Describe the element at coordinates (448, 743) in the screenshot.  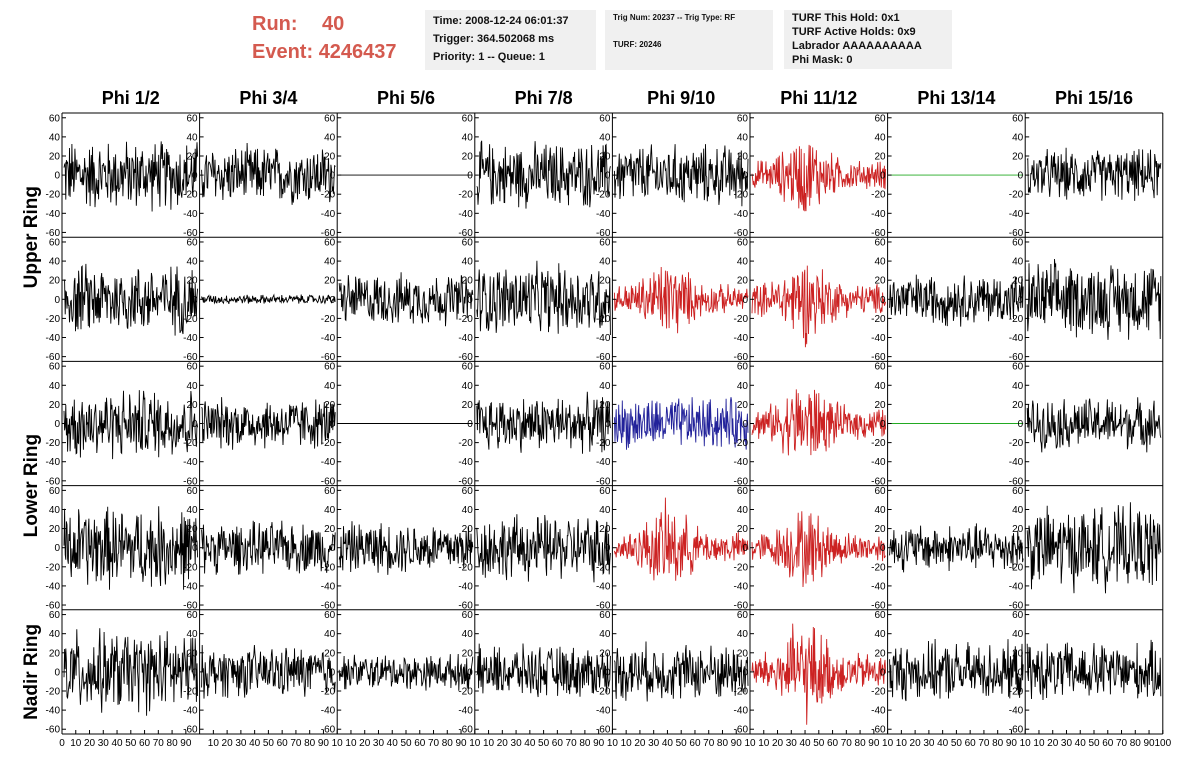
I see `x-tick-label: 80` at that location.